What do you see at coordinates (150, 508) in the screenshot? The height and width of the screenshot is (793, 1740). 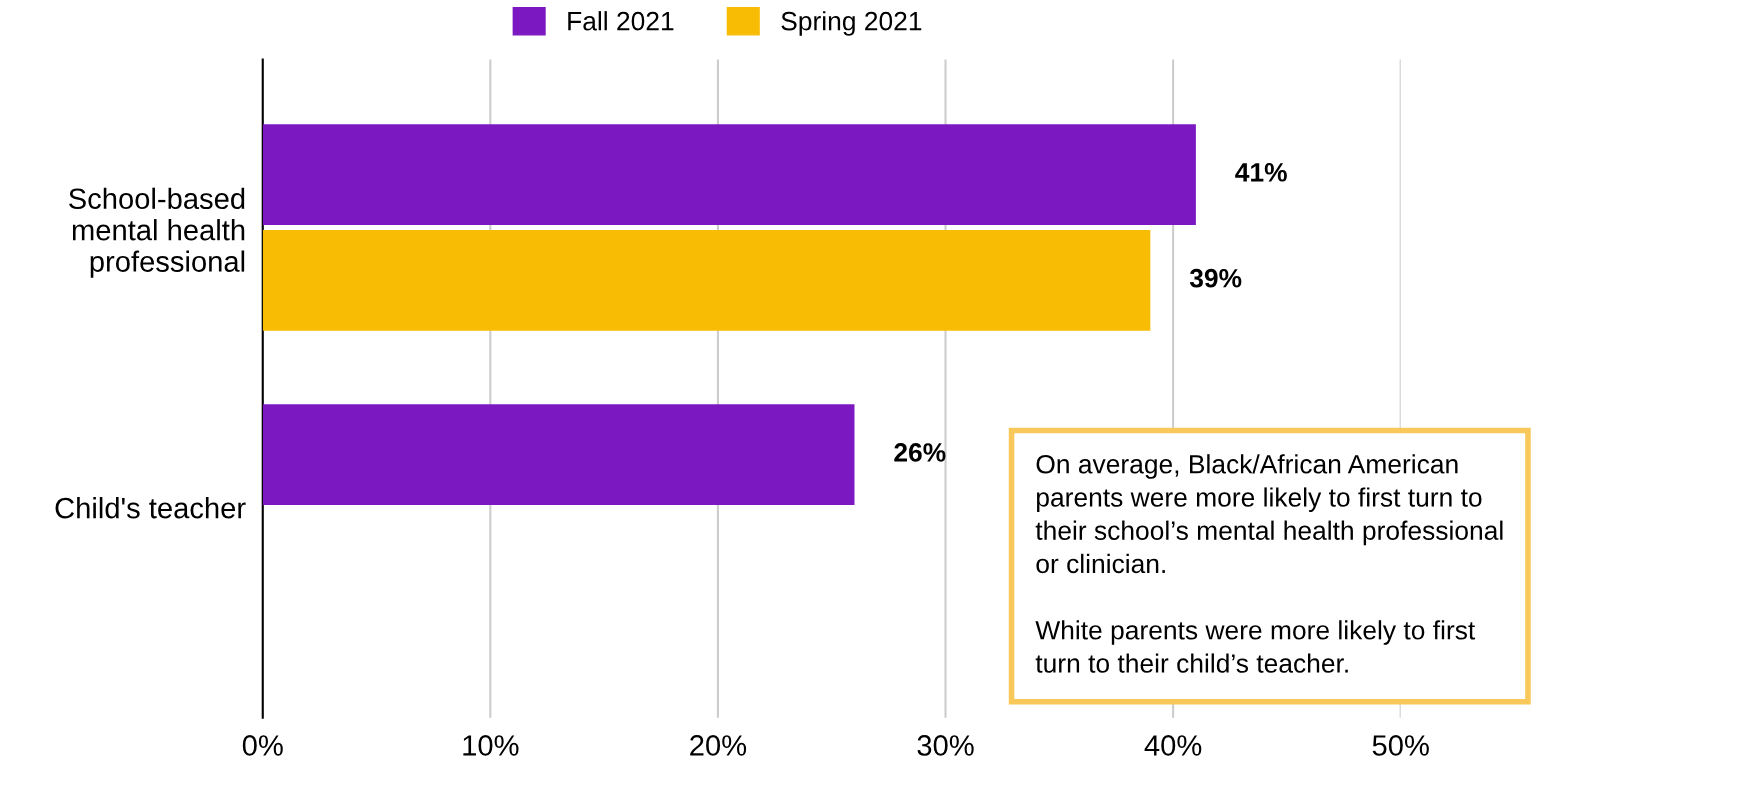 I see `y-tick-label: Child's teacher` at bounding box center [150, 508].